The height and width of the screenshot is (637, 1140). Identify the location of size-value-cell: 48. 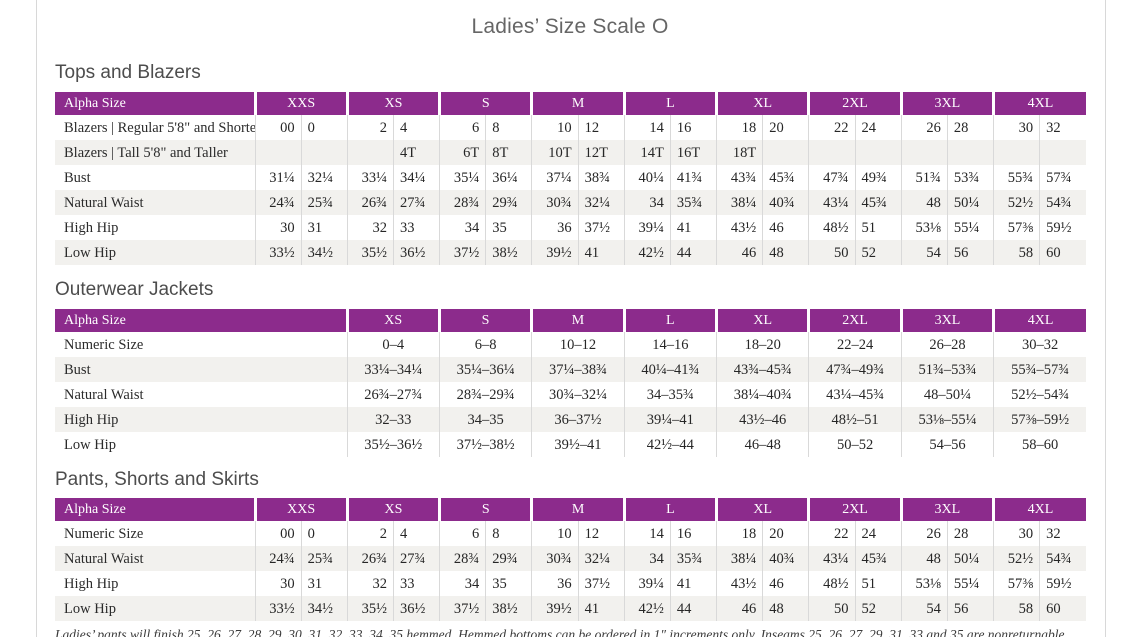
(785, 608).